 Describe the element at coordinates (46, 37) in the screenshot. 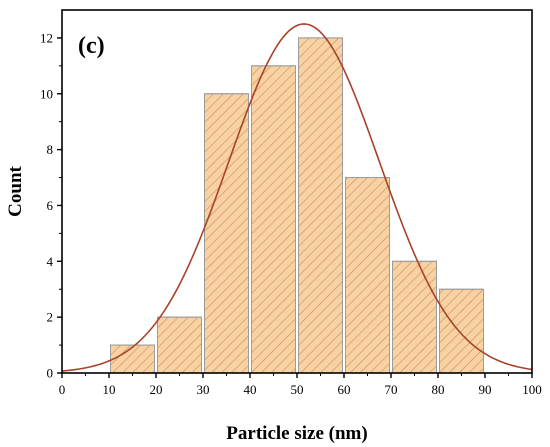

I see `y-tick-label: 12` at that location.